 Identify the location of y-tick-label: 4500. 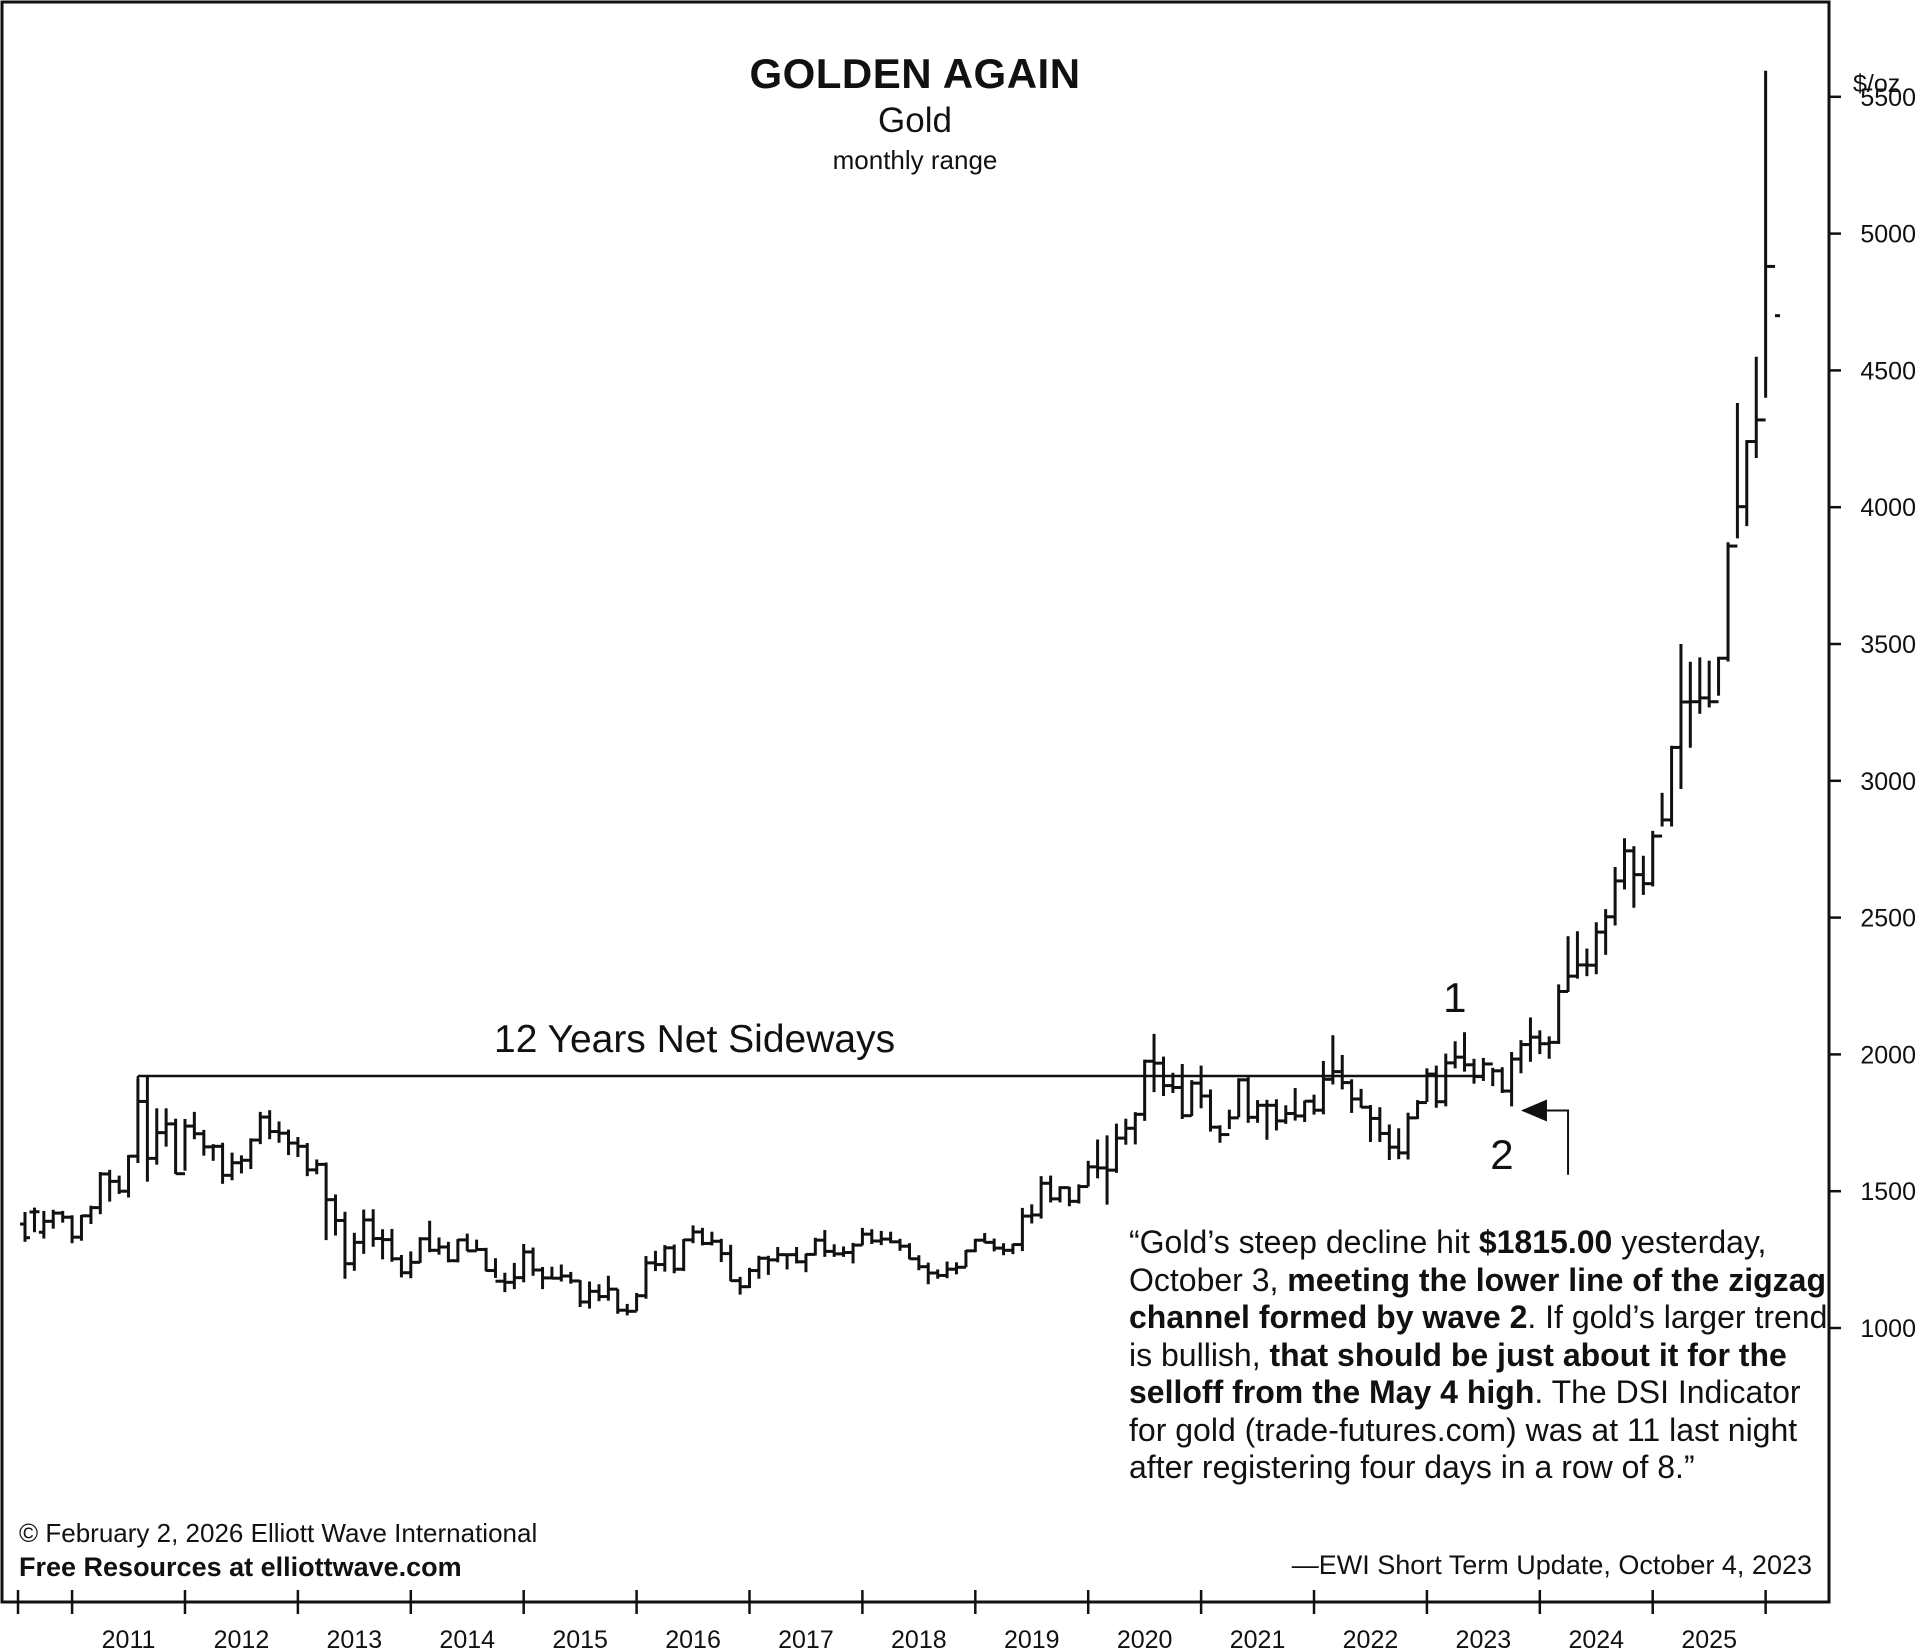
(1888, 371).